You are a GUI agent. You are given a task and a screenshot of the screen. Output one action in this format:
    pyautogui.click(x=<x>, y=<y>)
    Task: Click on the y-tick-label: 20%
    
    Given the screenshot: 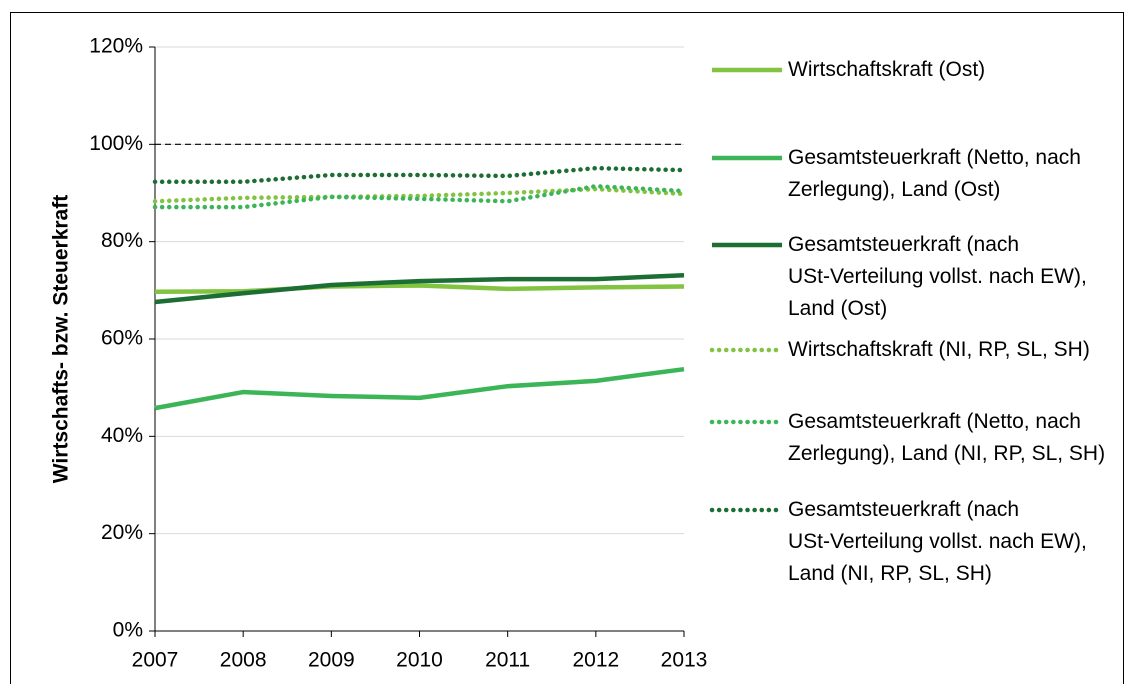 What is the action you would take?
    pyautogui.click(x=122, y=532)
    